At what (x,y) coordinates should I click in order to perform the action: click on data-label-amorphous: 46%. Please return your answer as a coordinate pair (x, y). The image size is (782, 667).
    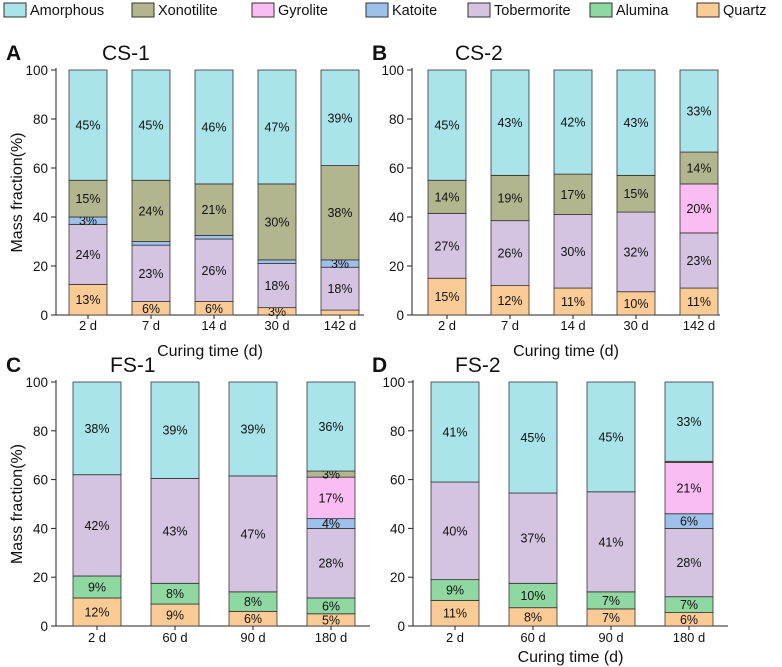
    Looking at the image, I should click on (213, 127).